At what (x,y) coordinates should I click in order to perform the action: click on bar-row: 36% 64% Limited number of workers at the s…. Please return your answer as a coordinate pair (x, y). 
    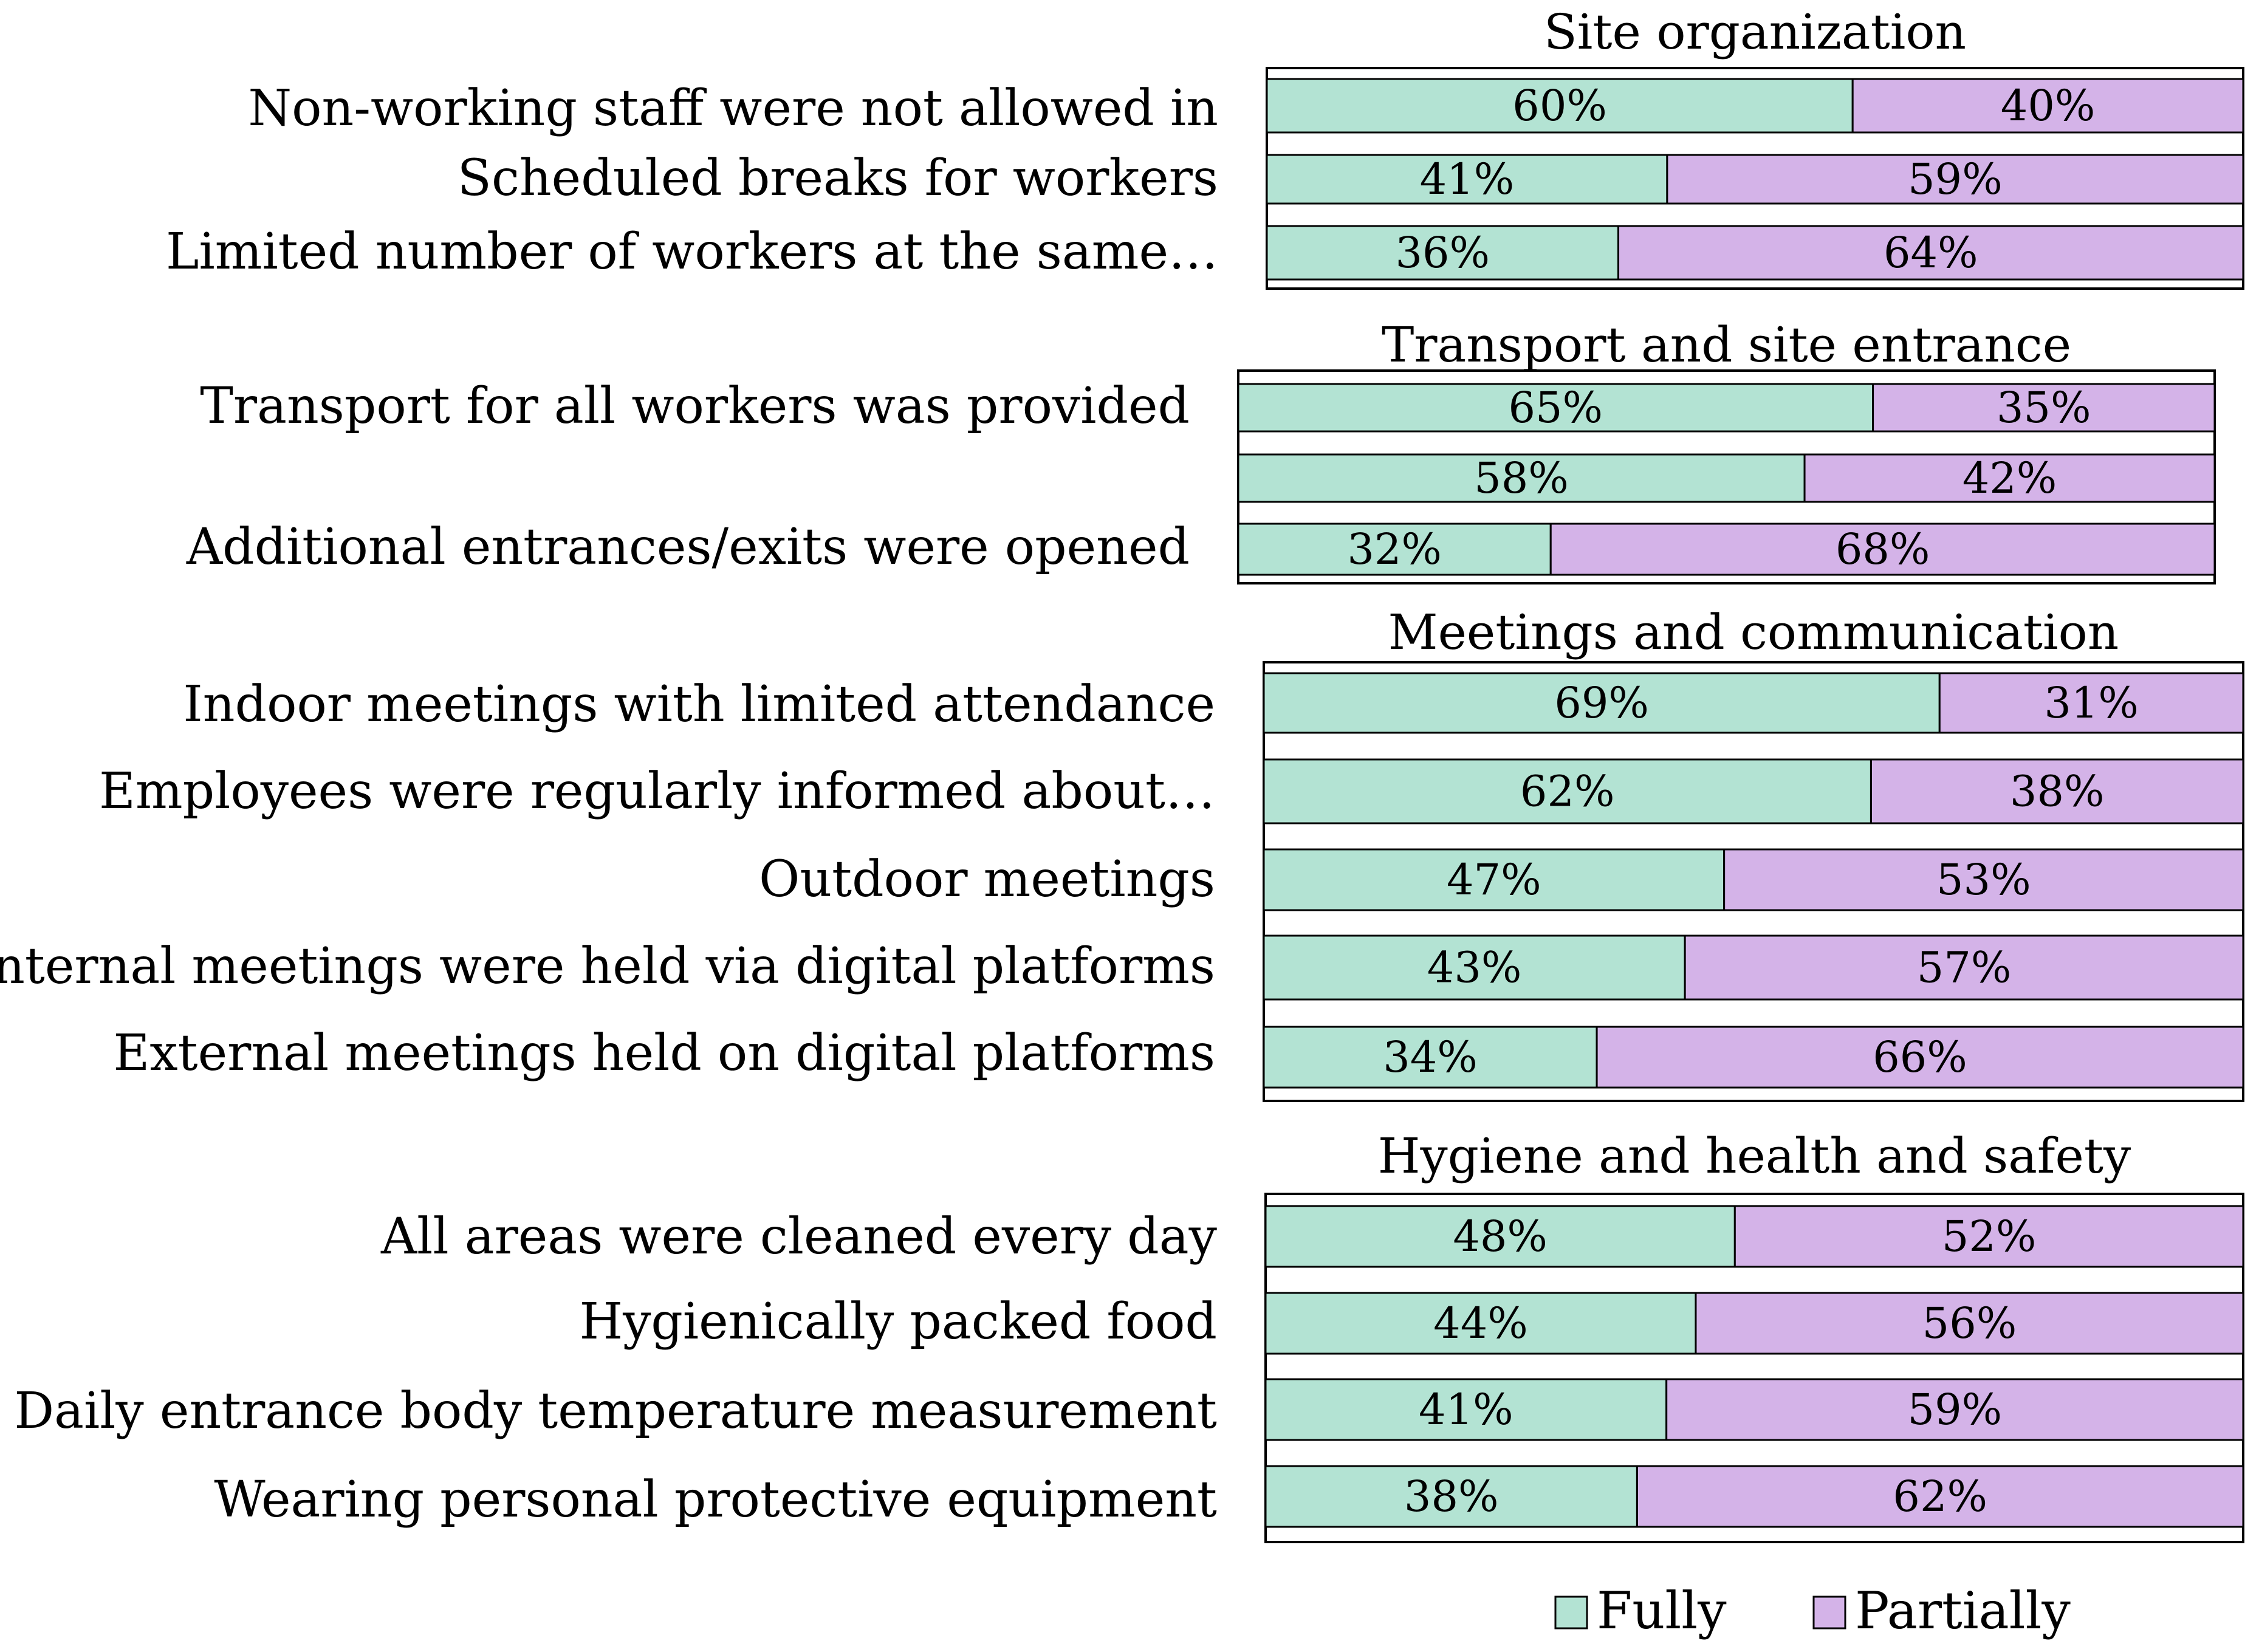
    Looking at the image, I should click on (1205, 252).